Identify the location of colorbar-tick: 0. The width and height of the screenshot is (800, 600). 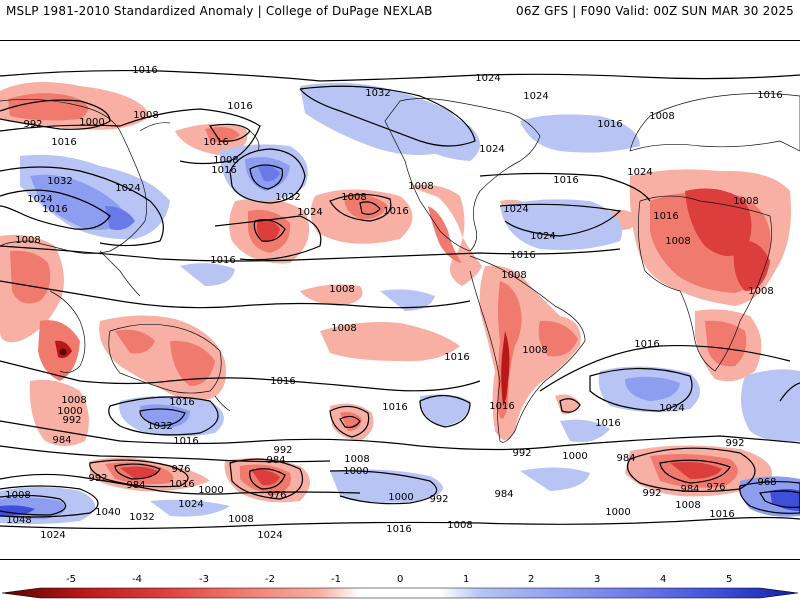
(400, 579).